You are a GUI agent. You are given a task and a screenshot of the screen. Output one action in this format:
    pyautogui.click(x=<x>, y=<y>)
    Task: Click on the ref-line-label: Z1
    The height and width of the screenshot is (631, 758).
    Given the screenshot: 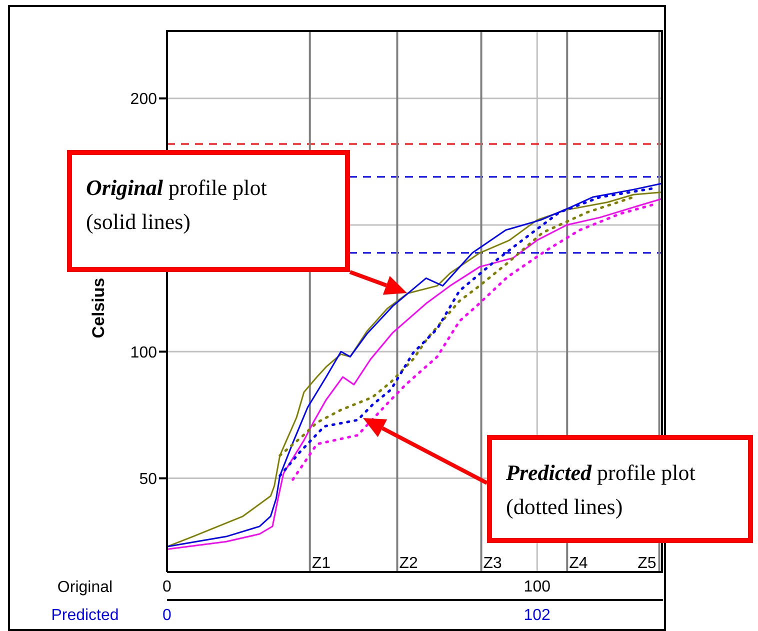 What is the action you would take?
    pyautogui.click(x=321, y=563)
    